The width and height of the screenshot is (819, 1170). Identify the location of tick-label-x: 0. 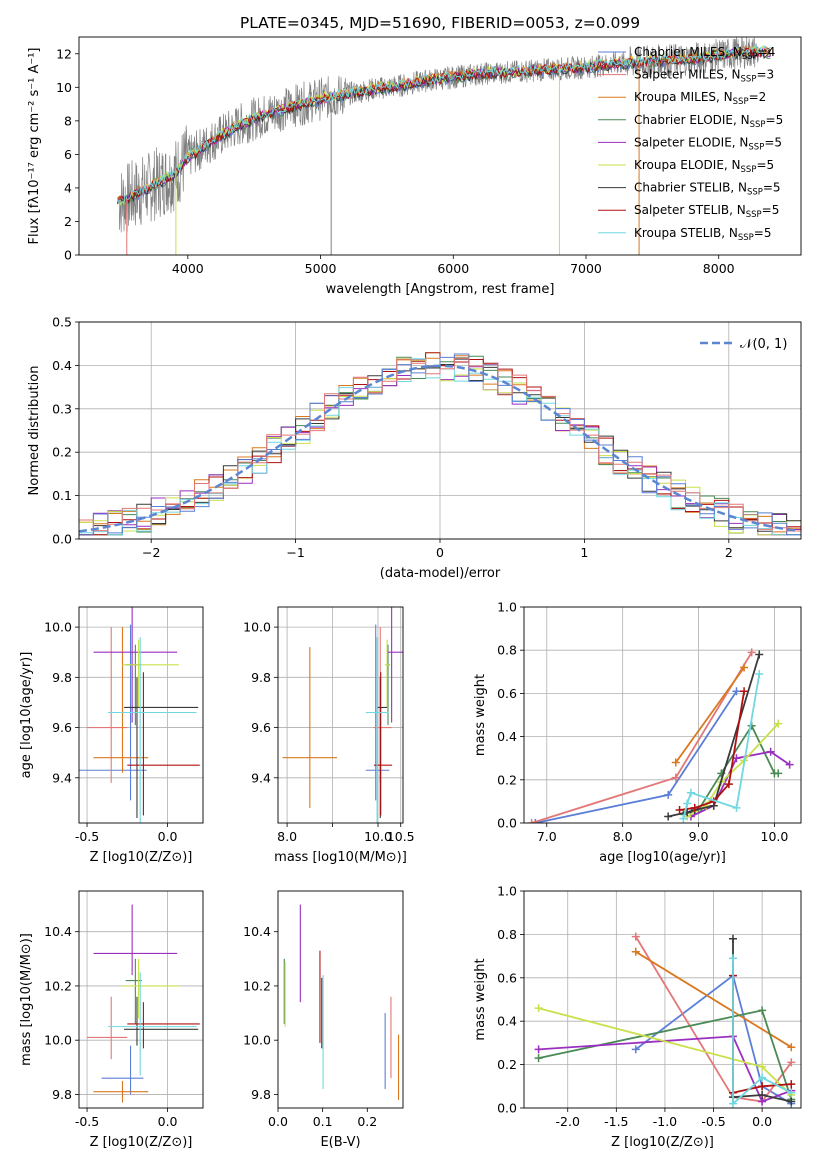
(440, 552).